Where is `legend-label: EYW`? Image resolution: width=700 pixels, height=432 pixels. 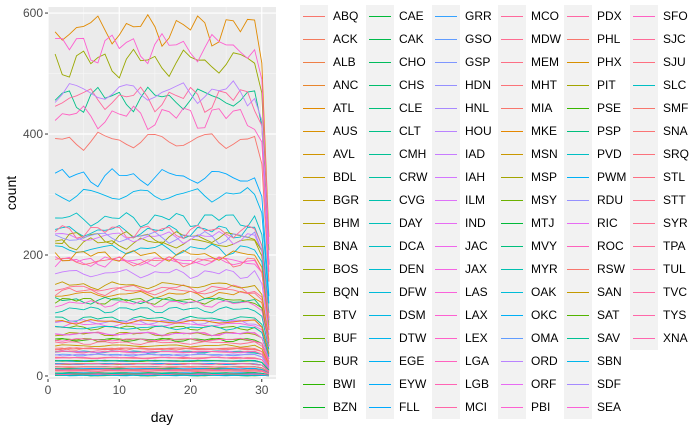
legend-label: EYW is located at coordinates (413, 384).